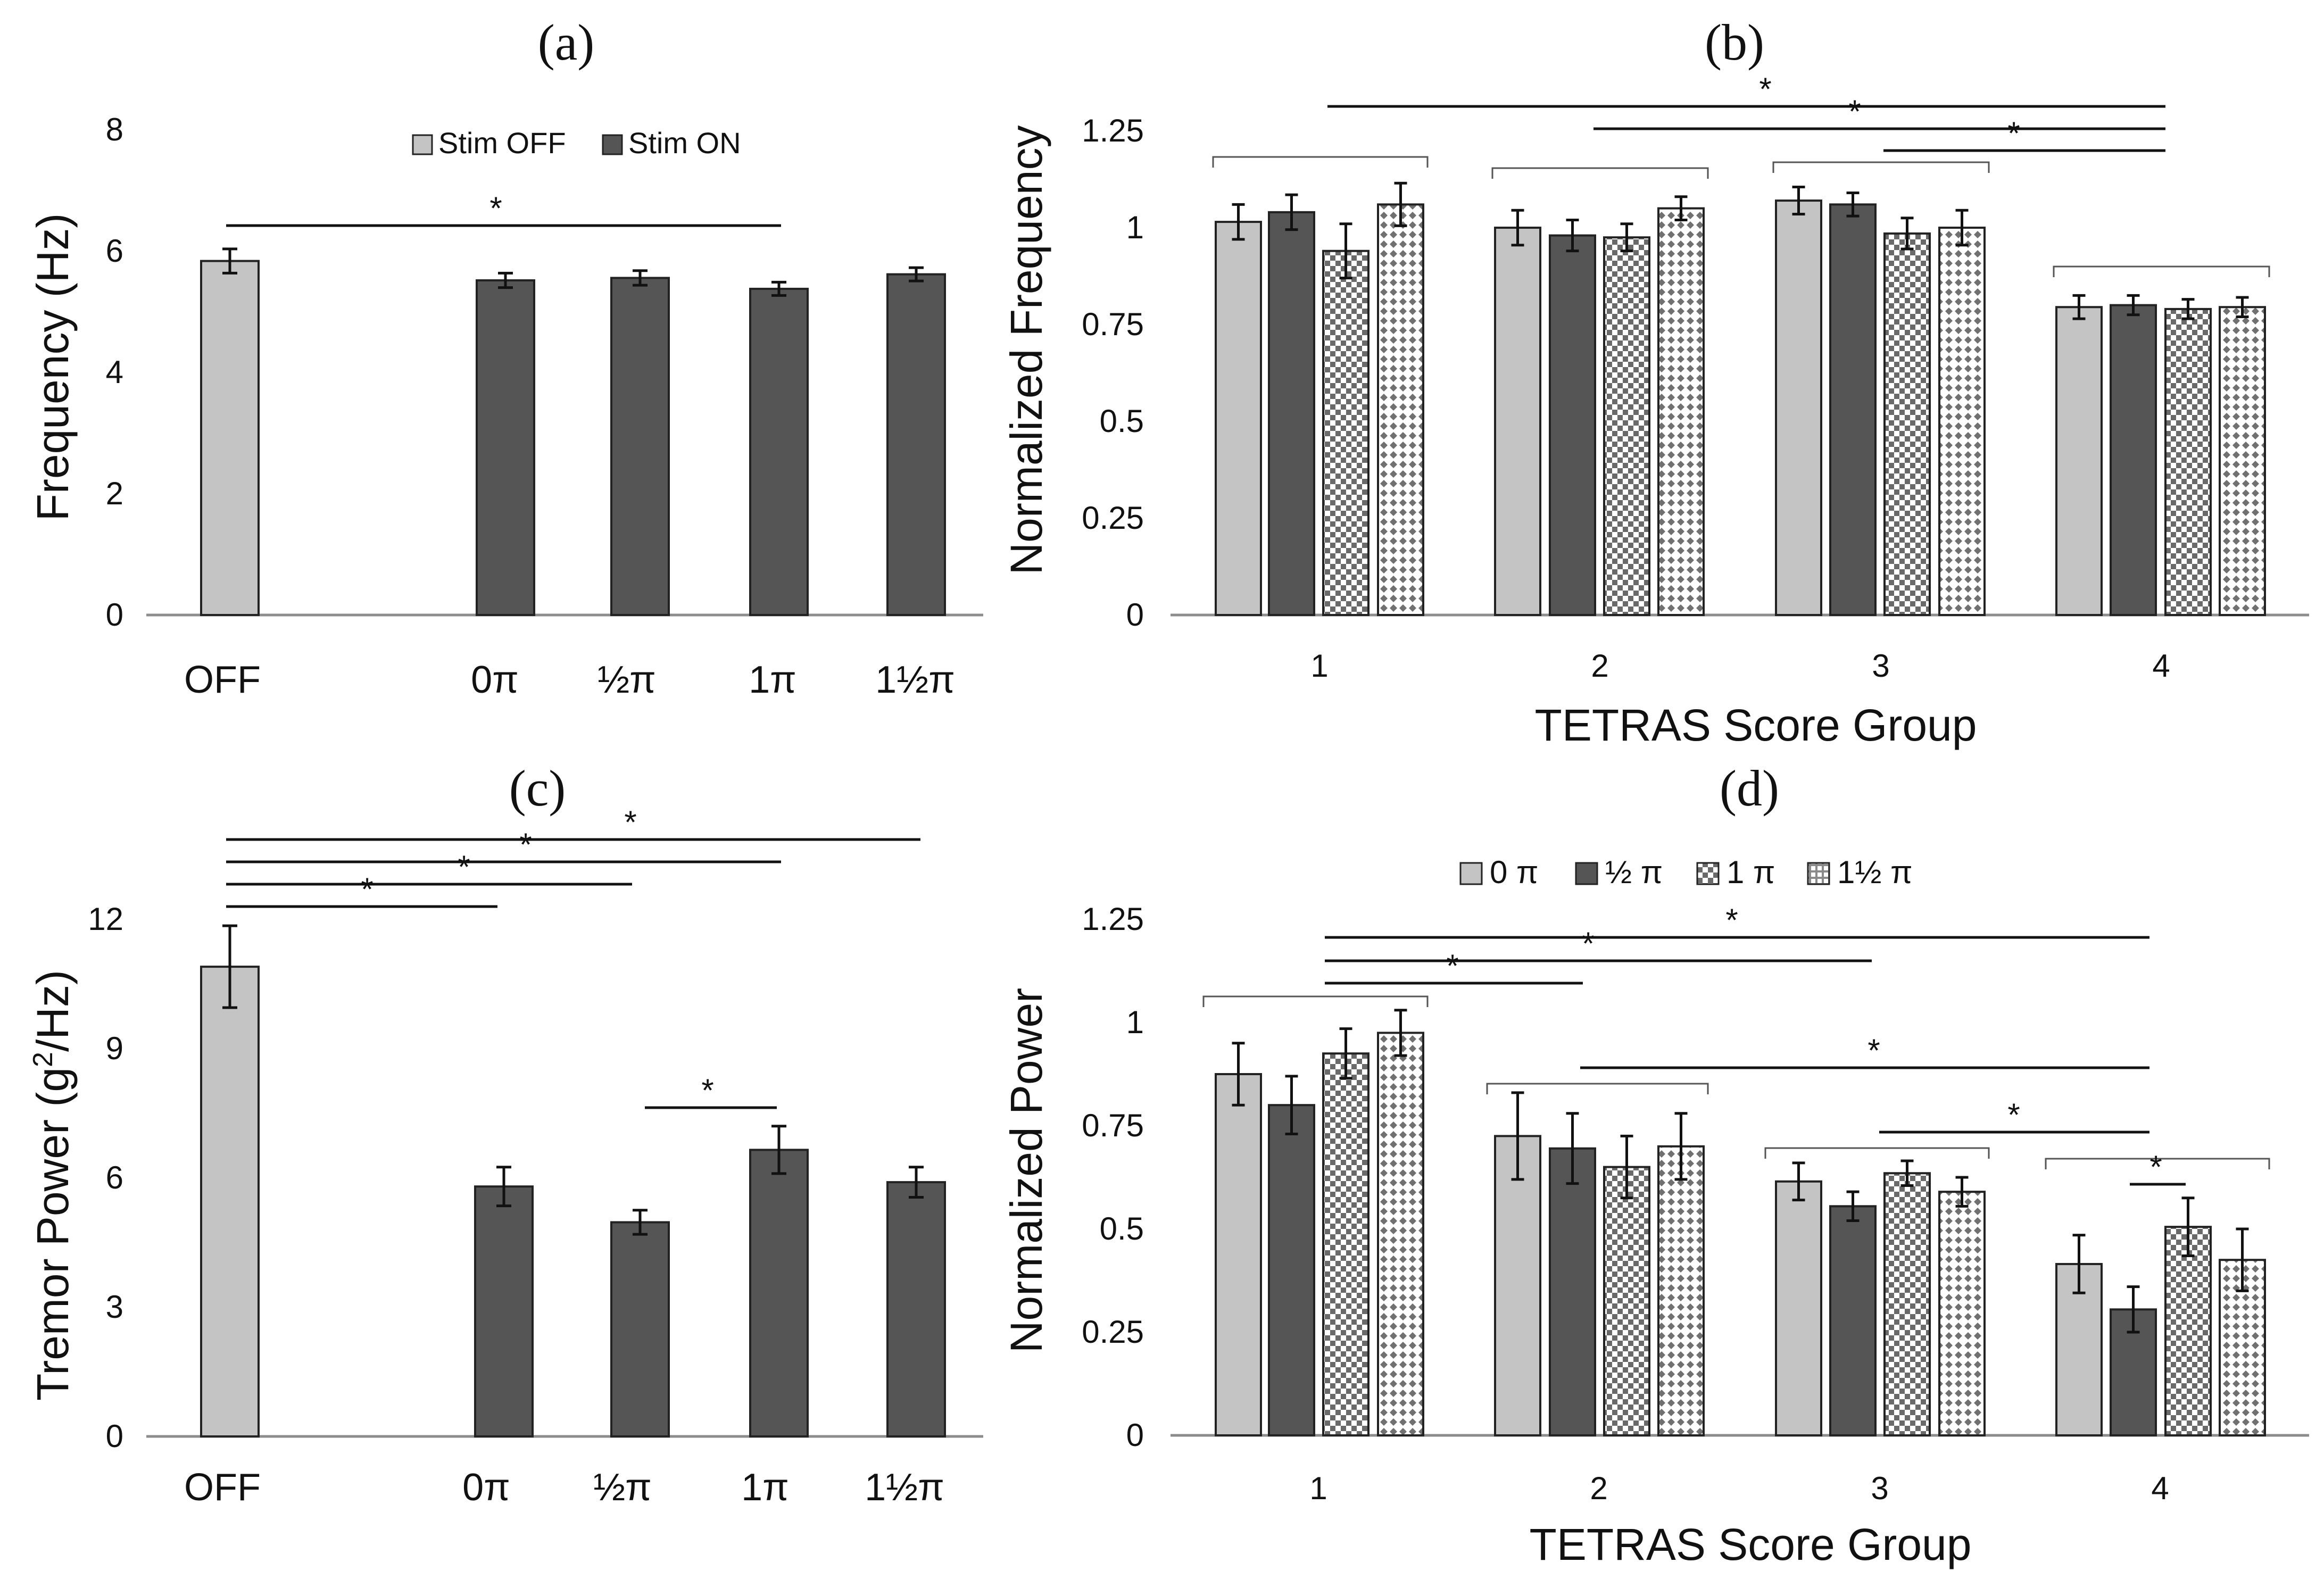  I want to click on panel-b-ylabel: Normalized Frequency, so click(1026, 350).